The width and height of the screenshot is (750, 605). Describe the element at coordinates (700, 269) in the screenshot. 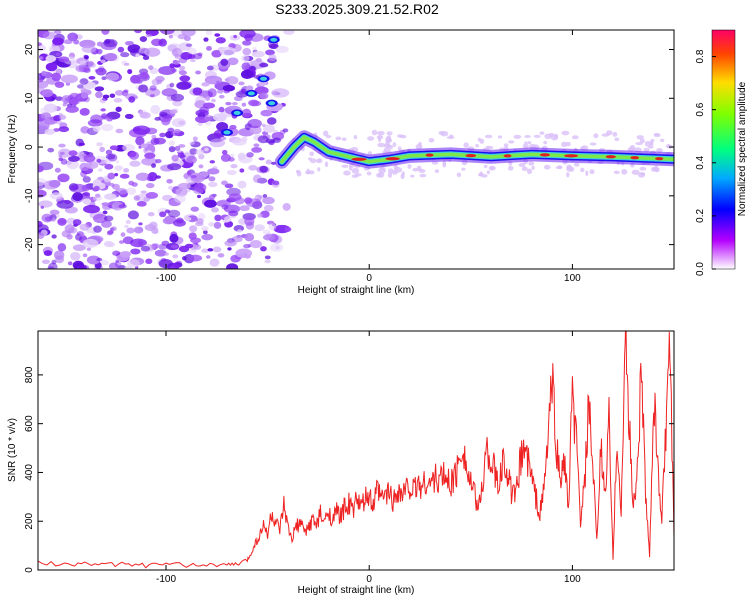

I see `colorbar-tick-label: 0.0` at that location.